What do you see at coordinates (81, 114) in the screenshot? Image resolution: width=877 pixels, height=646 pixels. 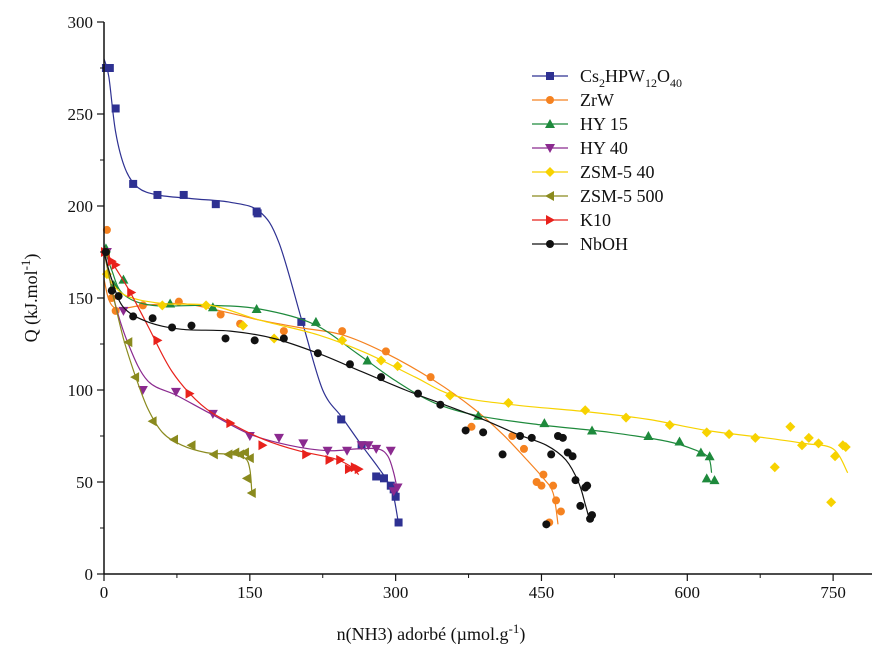 I see `y-tick-label: 250` at bounding box center [81, 114].